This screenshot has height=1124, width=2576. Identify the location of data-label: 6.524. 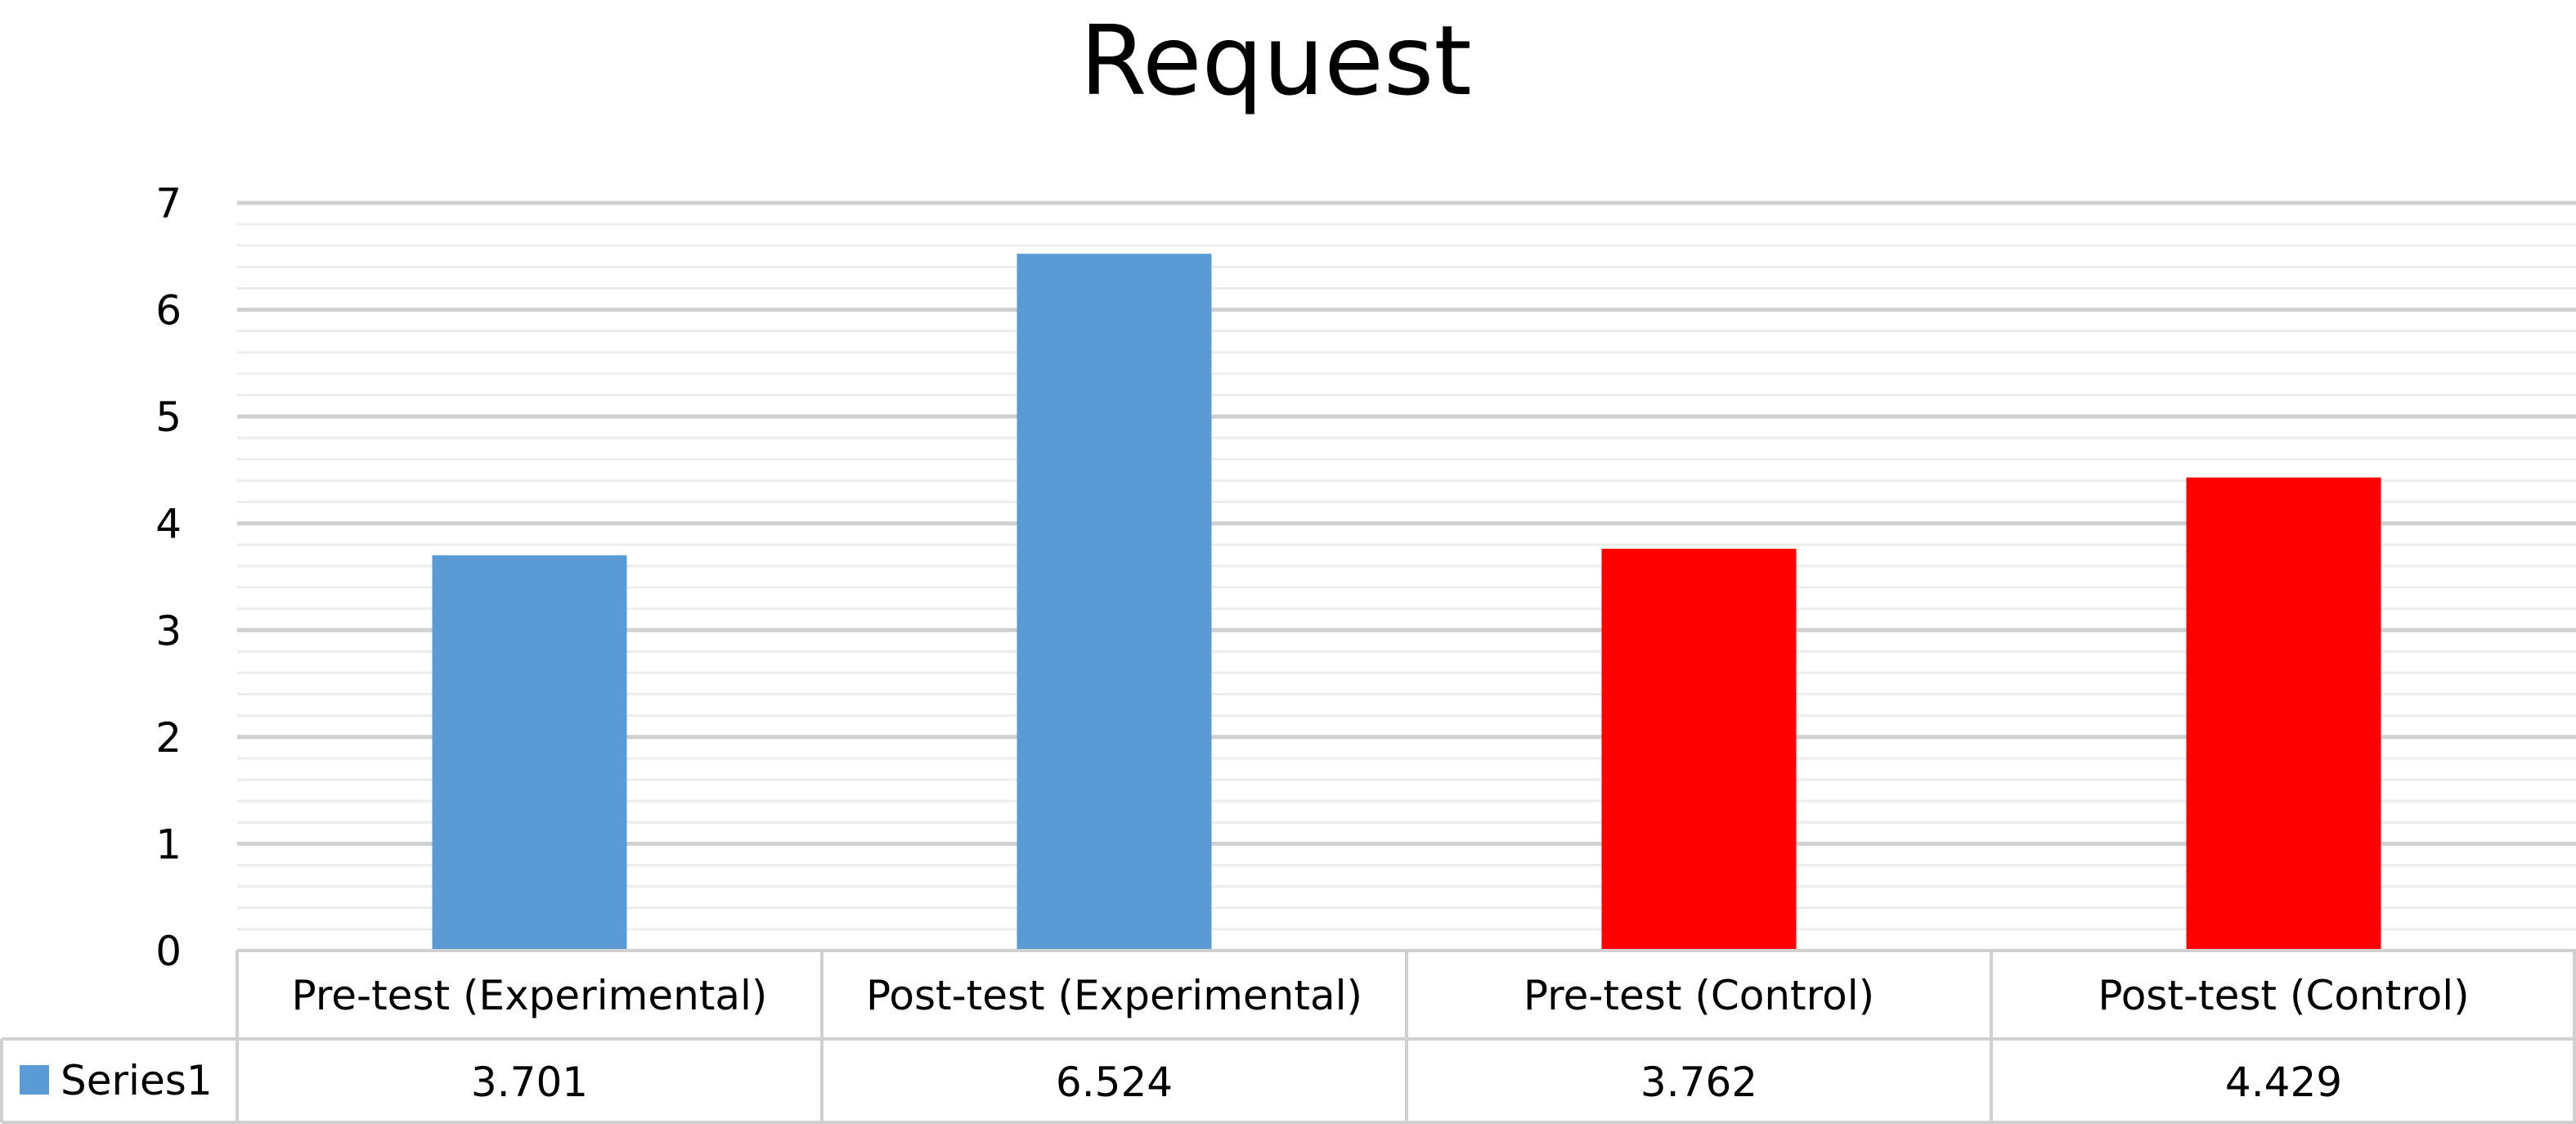
(1114, 1082).